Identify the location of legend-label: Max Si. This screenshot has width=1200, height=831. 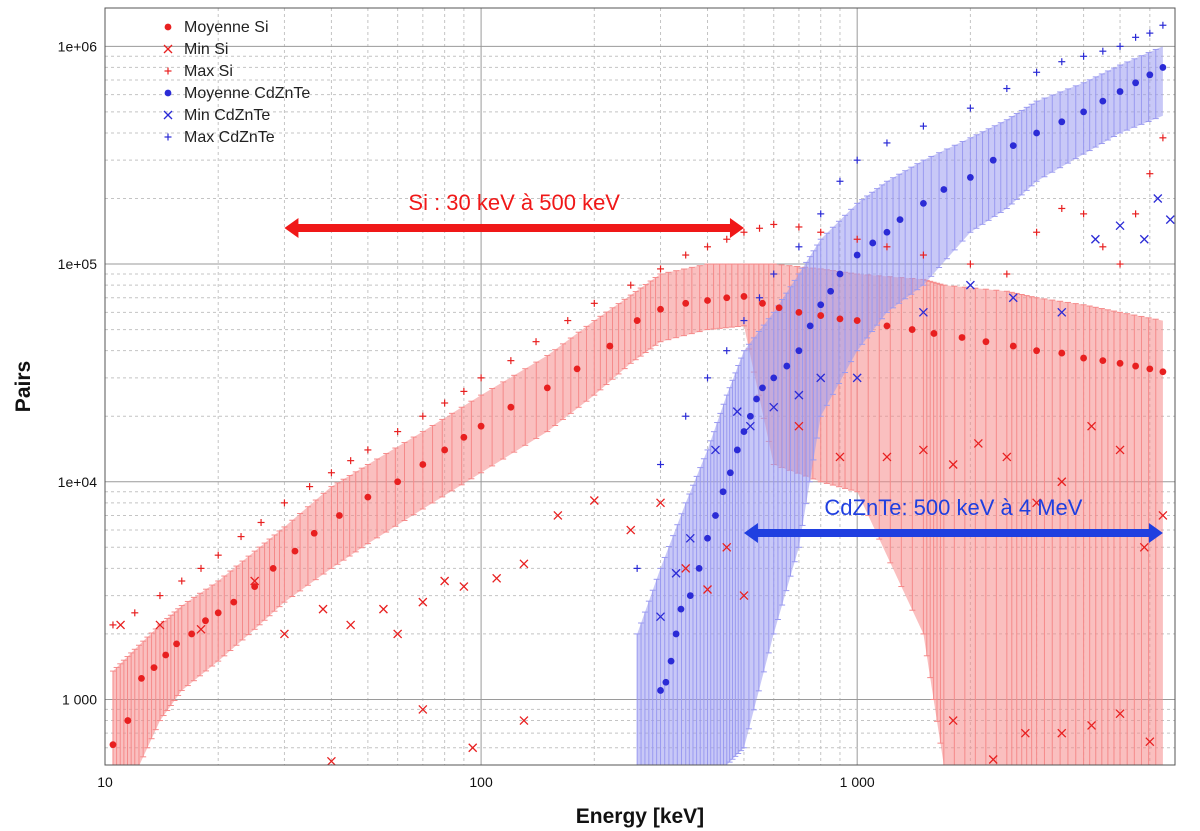
(208, 71).